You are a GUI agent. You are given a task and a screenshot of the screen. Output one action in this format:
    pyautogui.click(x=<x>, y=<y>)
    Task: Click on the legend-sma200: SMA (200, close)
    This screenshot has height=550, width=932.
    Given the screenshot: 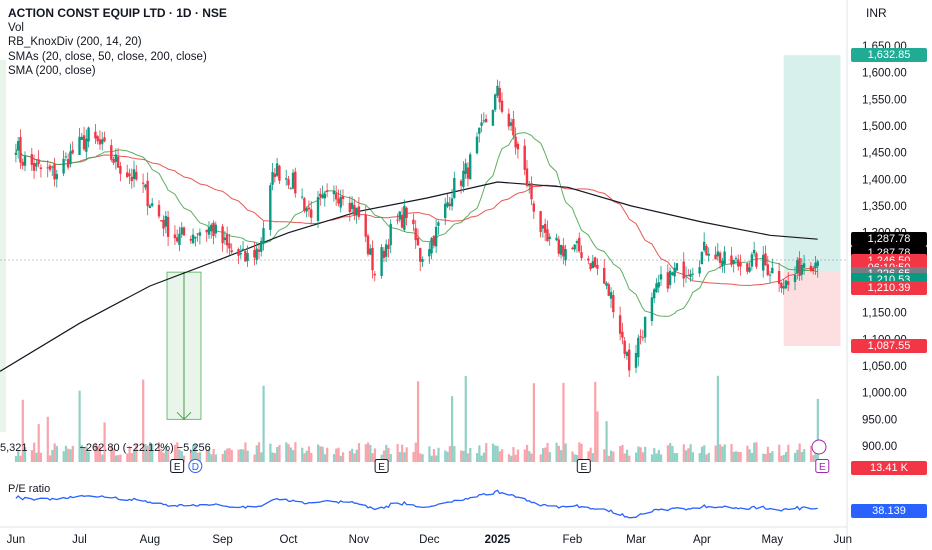 What is the action you would take?
    pyautogui.click(x=52, y=71)
    